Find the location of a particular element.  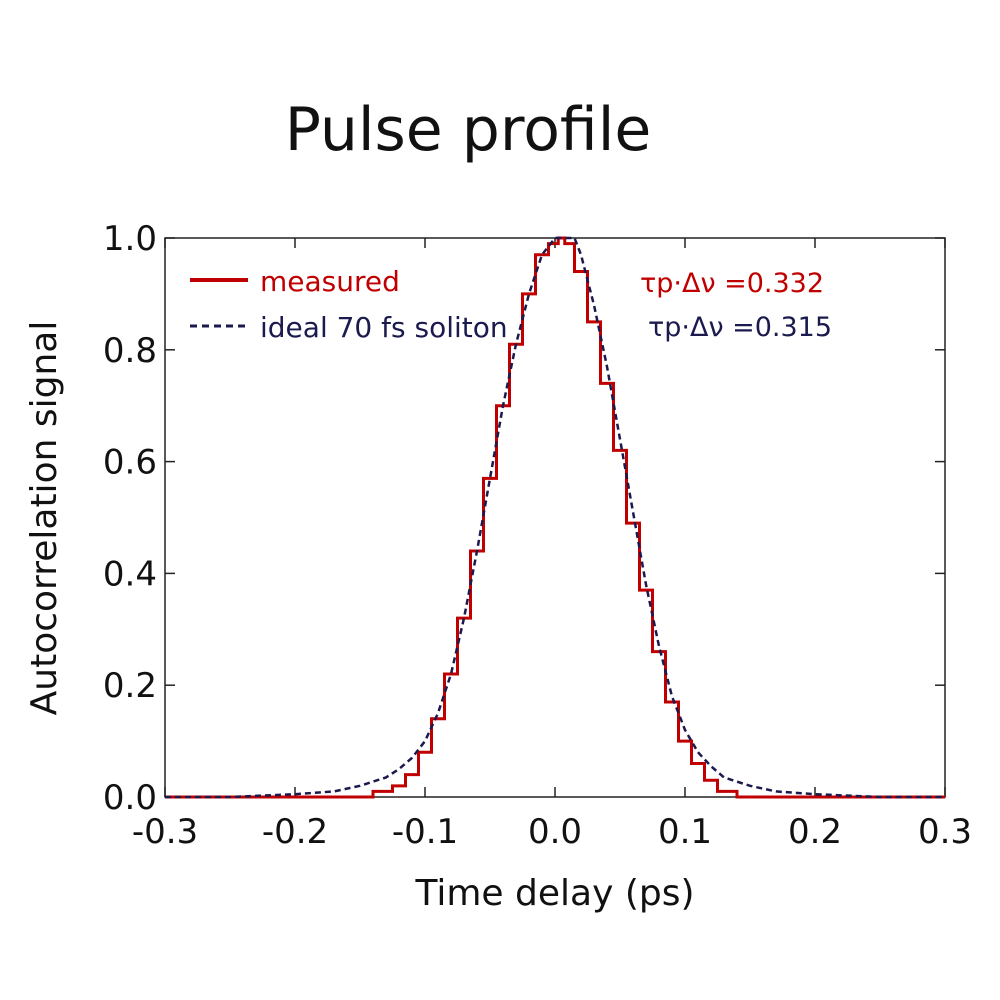

x-tick-label: -0.2 is located at coordinates (295, 832).